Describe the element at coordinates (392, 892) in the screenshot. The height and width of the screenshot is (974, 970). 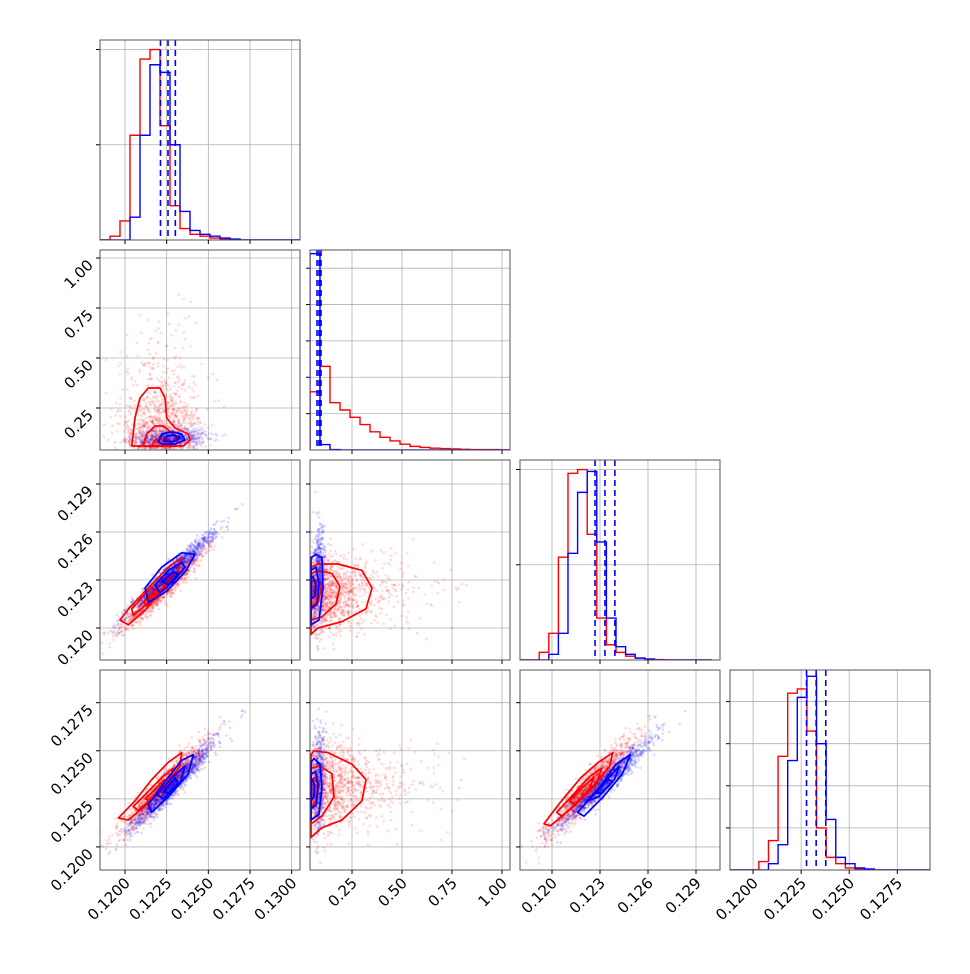
I see `x-tick-label: 0.50` at that location.